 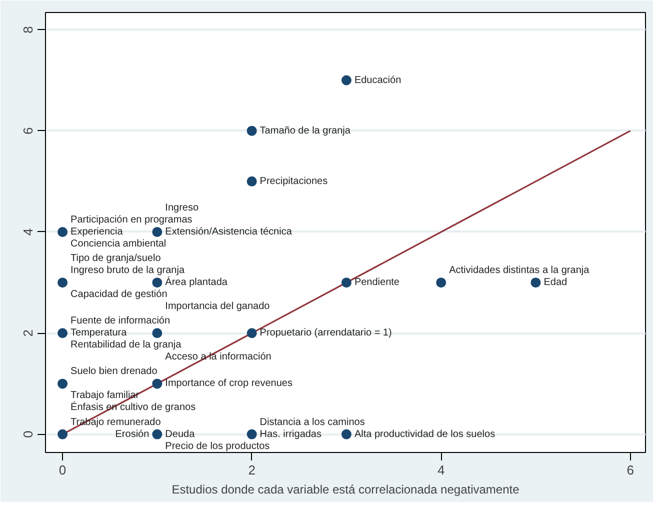 What do you see at coordinates (425, 434) in the screenshot?
I see `annotation: Alta productividad de los suelos` at bounding box center [425, 434].